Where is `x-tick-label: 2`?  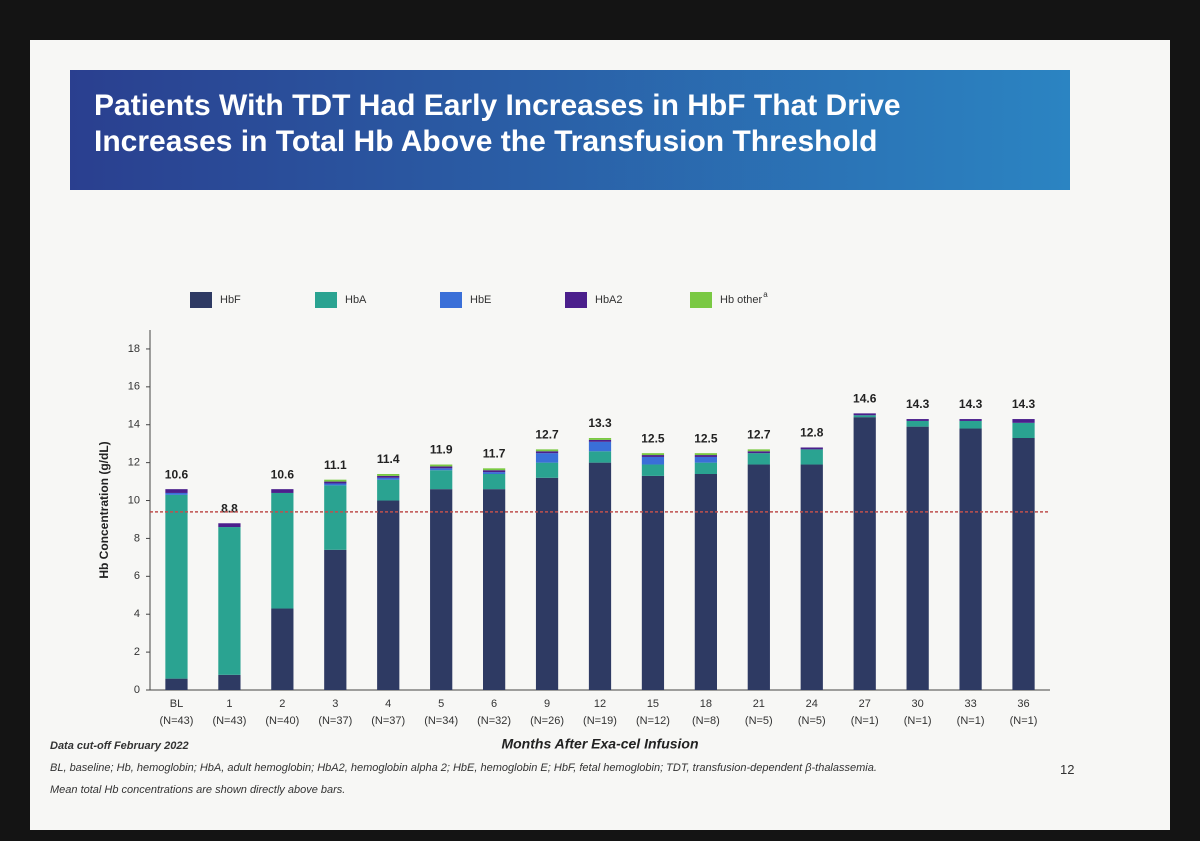 x-tick-label: 2 is located at coordinates (282, 704).